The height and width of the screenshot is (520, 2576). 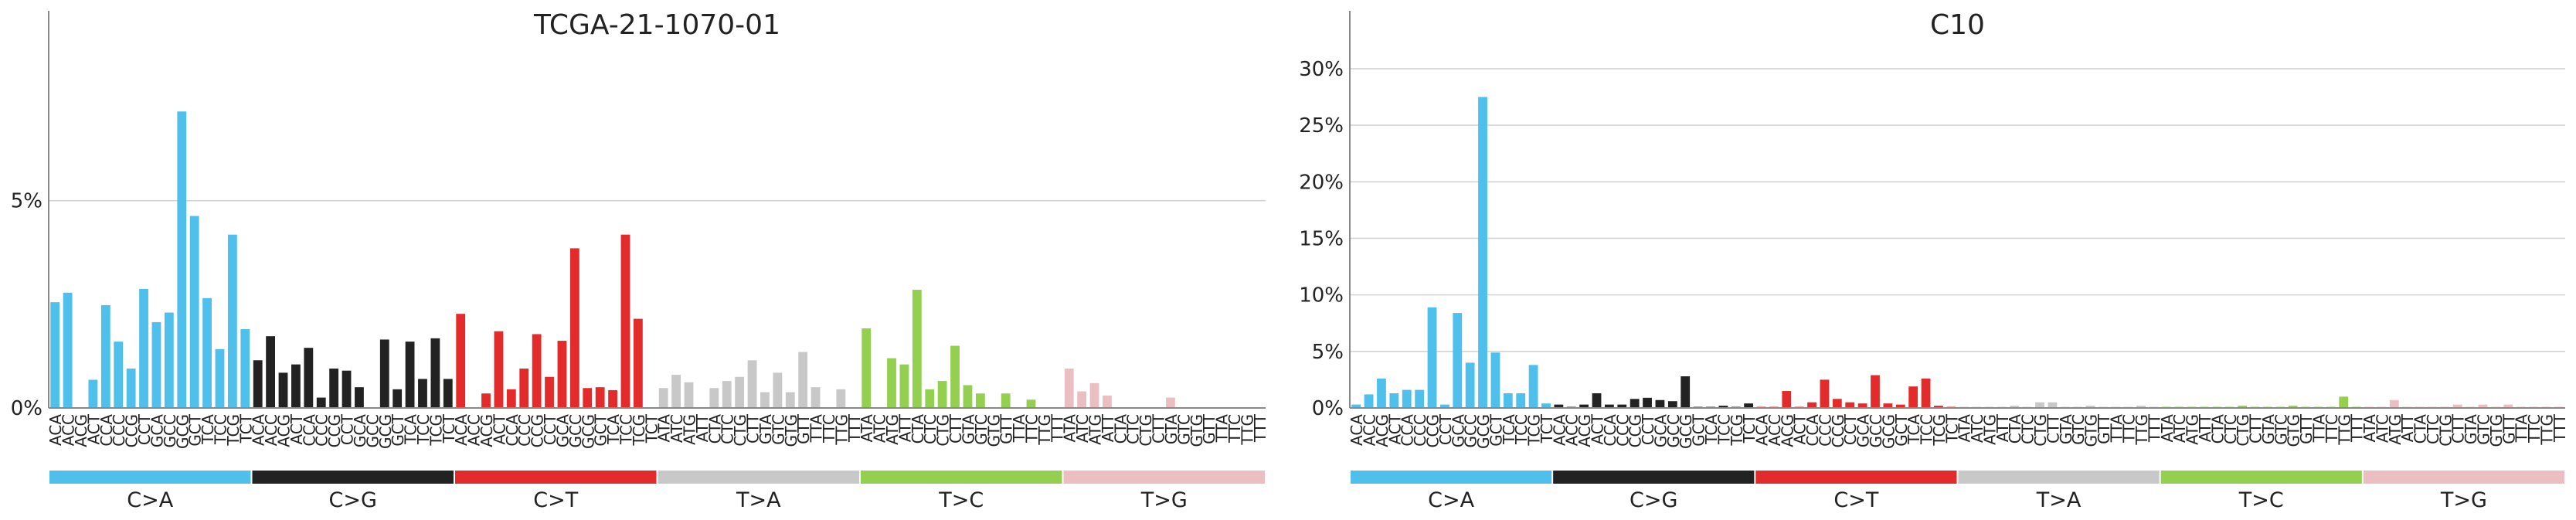 What do you see at coordinates (360, 431) in the screenshot?
I see `x-tick-label: GCA` at bounding box center [360, 431].